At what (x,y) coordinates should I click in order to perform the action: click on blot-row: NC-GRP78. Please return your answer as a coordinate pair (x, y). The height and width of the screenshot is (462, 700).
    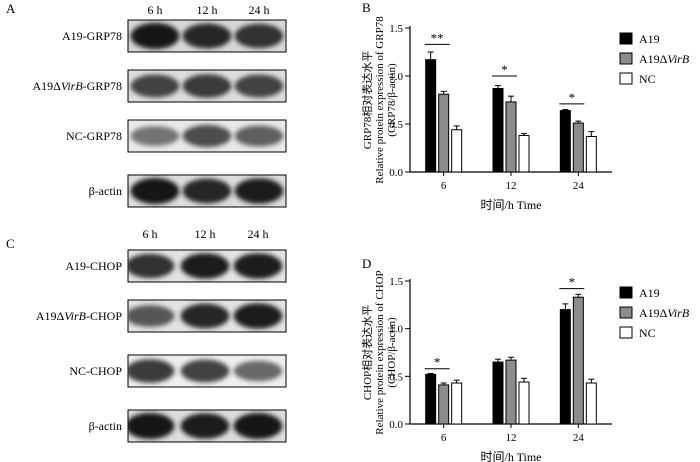
    Looking at the image, I should click on (176, 136).